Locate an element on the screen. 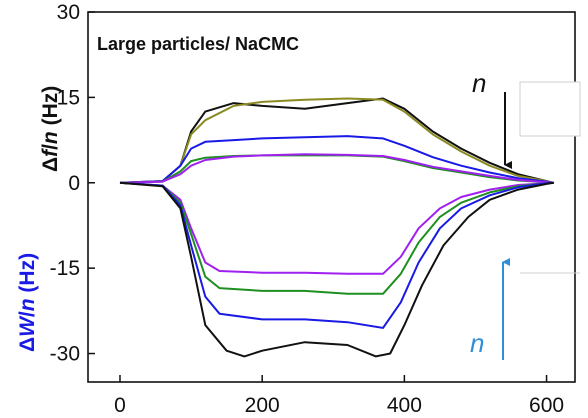 This screenshot has width=588, height=418. y-tick-label: -30 is located at coordinates (65, 354).